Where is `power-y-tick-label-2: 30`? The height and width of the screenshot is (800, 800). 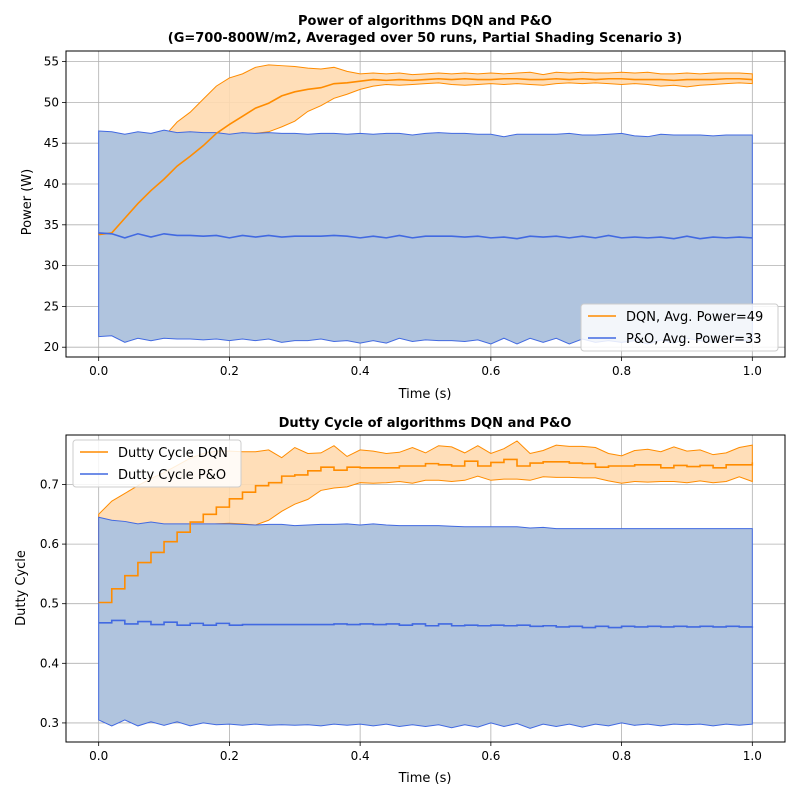 power-y-tick-label-2: 30 is located at coordinates (51, 266).